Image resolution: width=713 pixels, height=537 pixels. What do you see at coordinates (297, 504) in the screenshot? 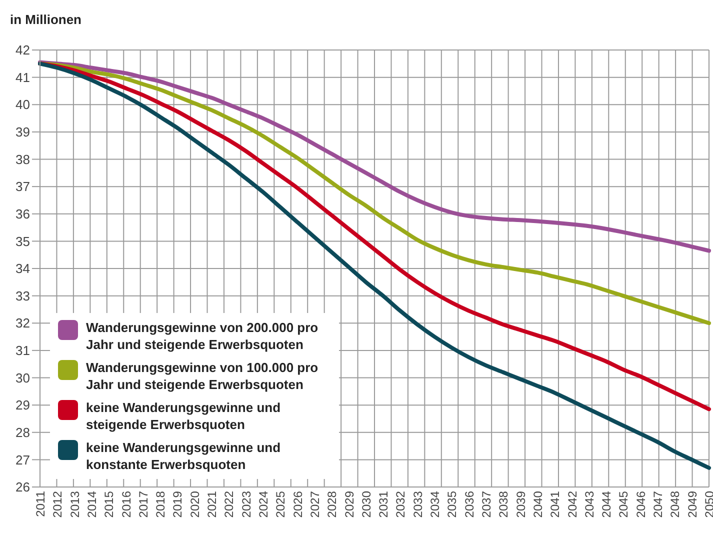
I see `x-tick-label: 2026` at bounding box center [297, 504].